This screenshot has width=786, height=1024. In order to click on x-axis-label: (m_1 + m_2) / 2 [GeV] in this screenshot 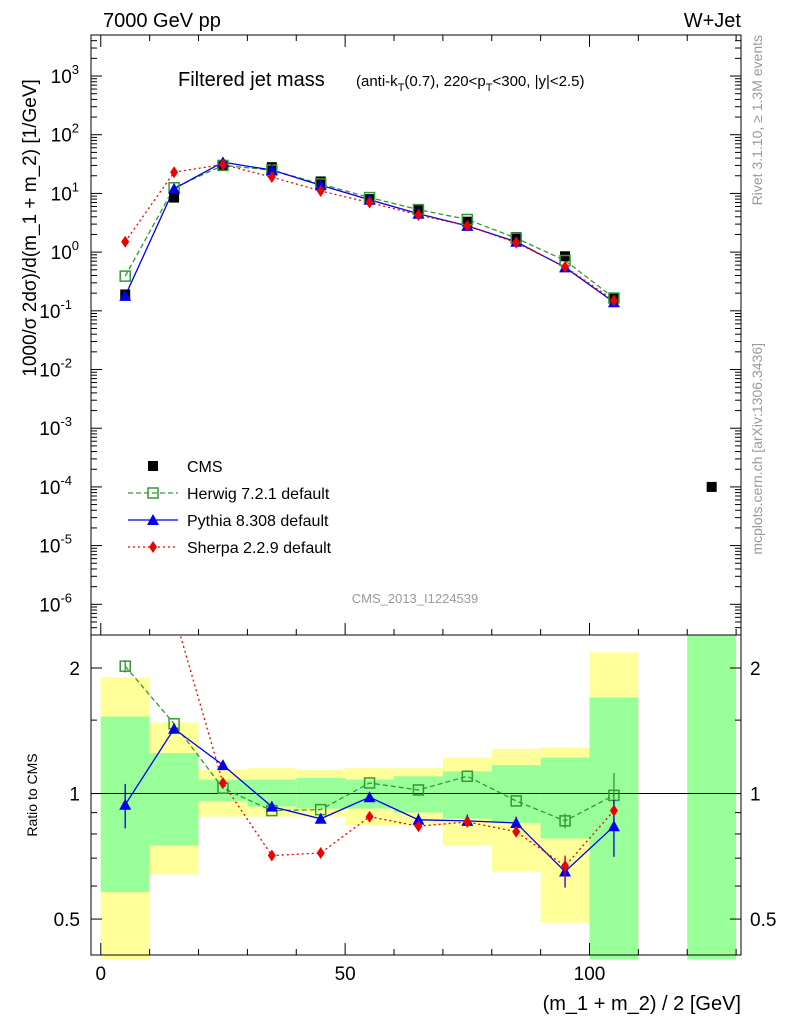, I will do `click(642, 1004)`.